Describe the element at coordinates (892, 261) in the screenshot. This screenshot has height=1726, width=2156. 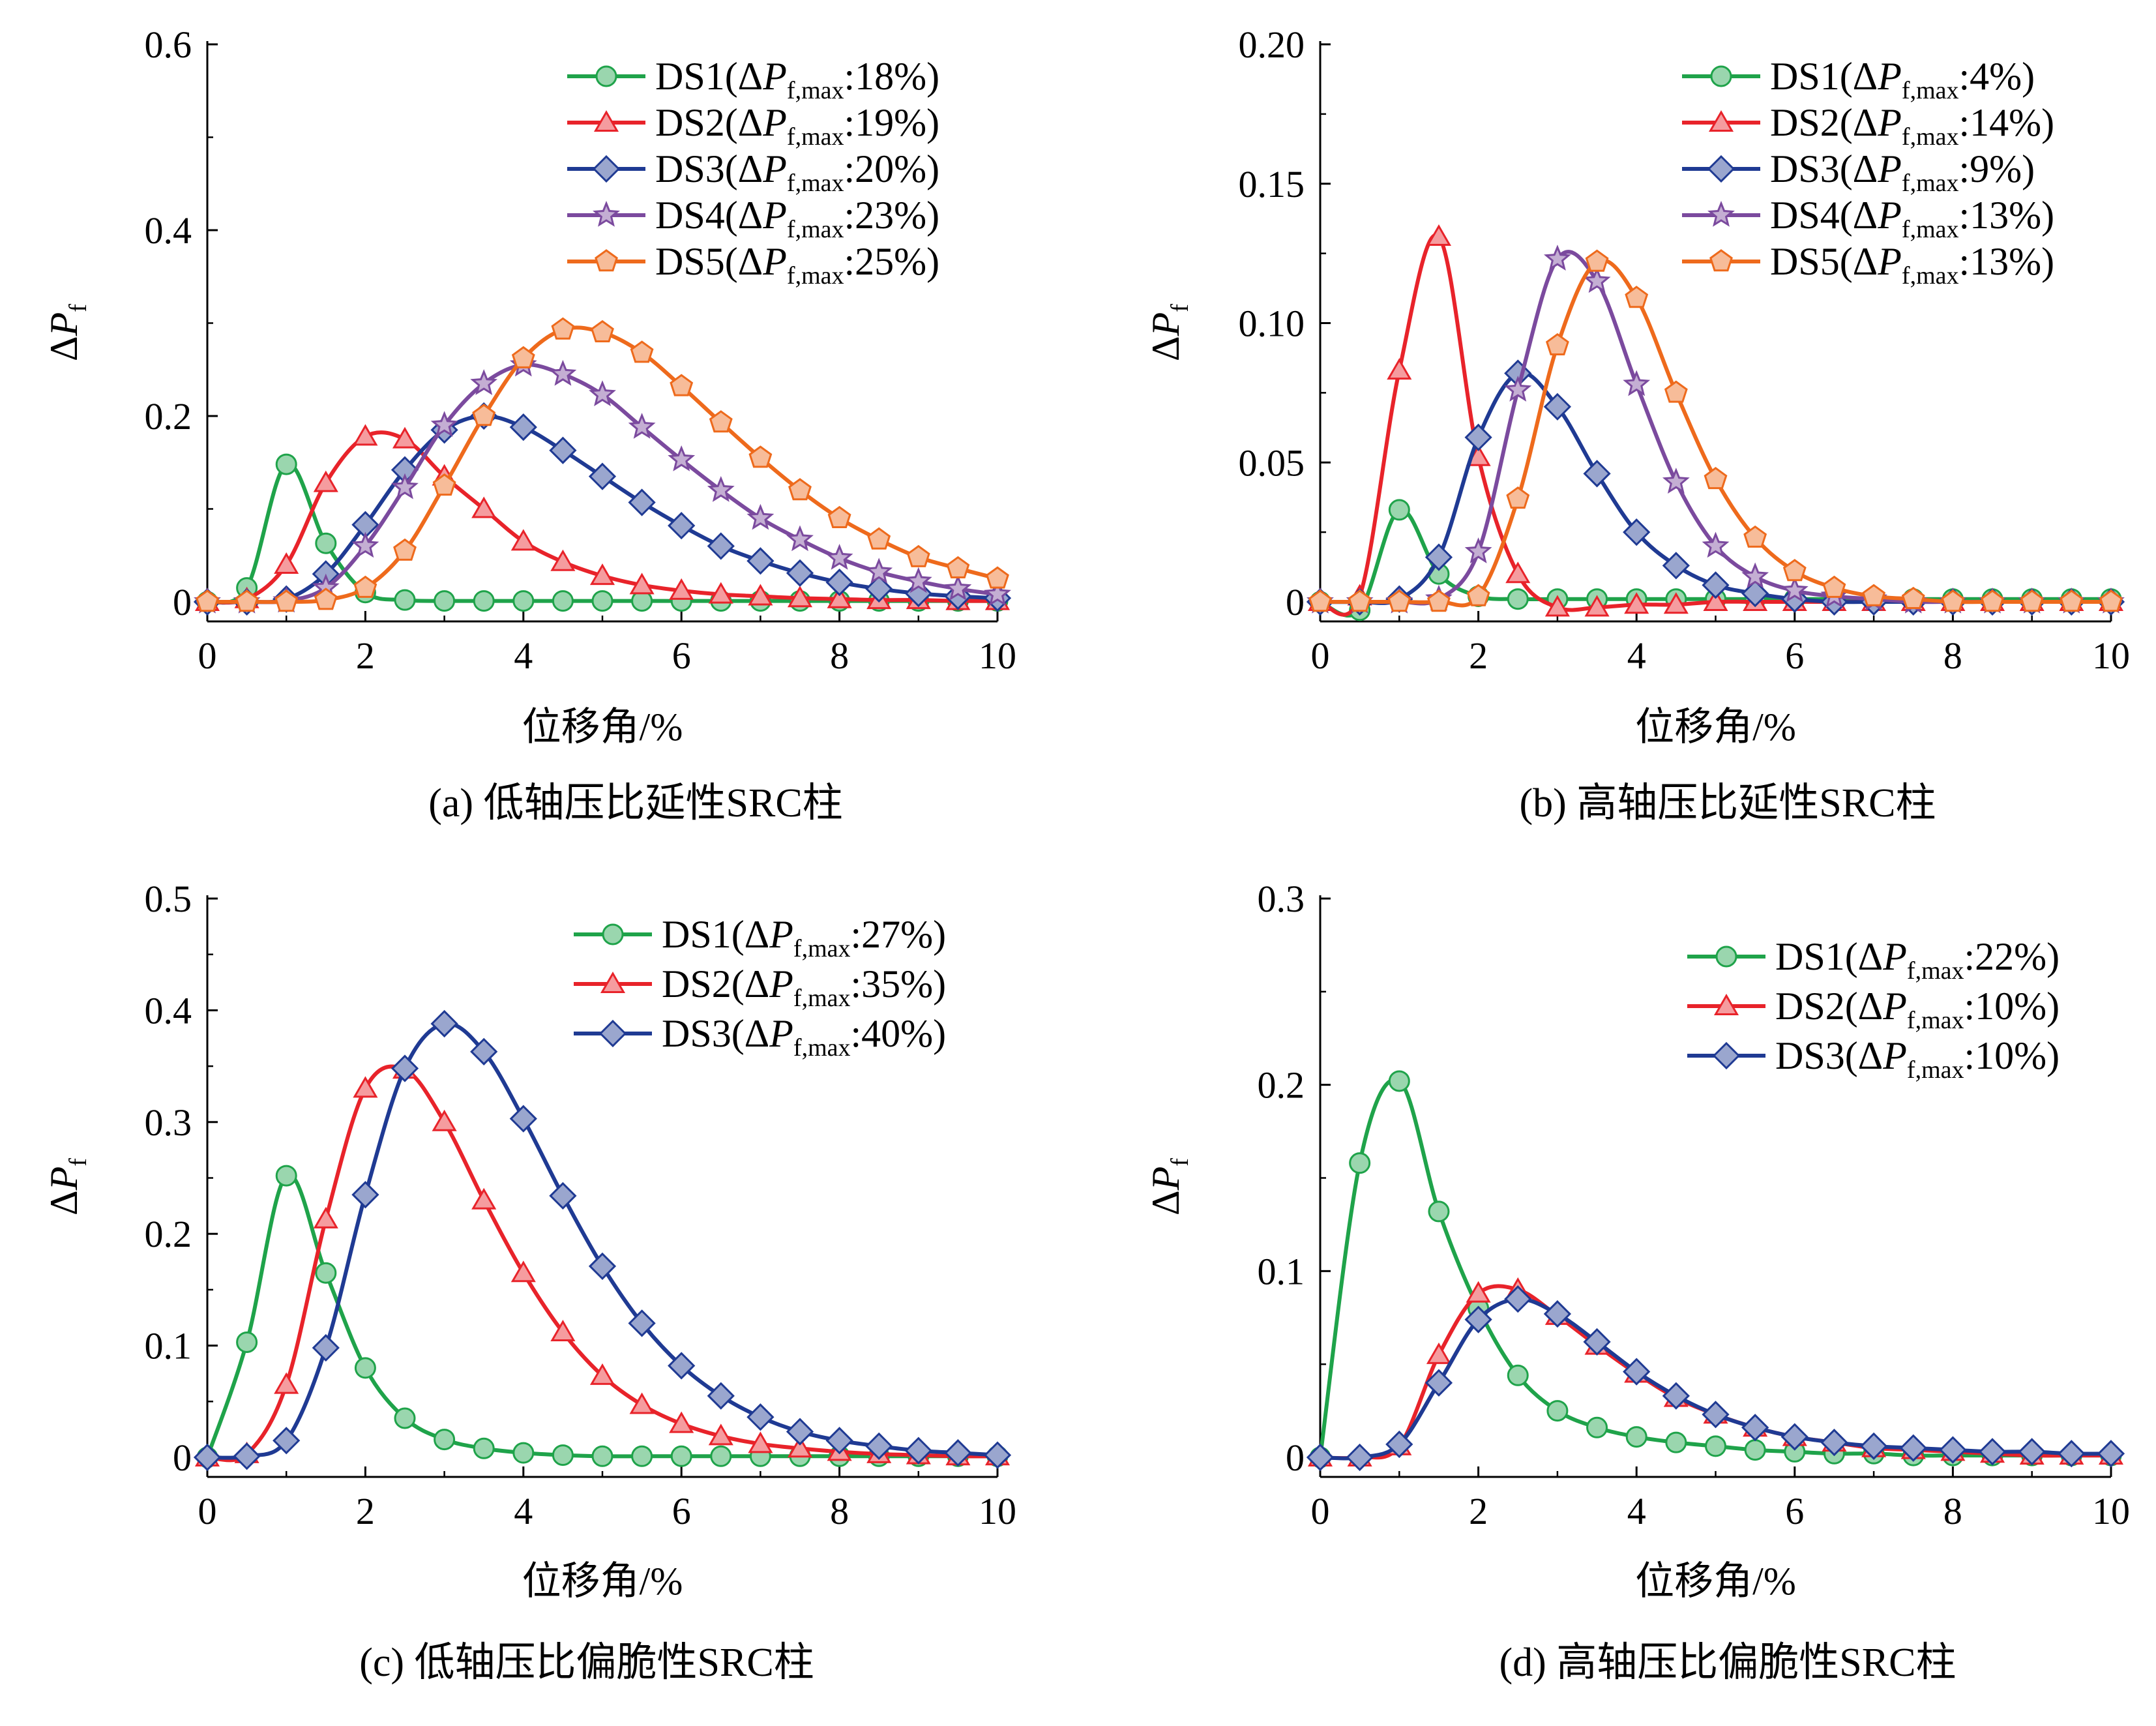
I see `legend-value: :25%)` at that location.